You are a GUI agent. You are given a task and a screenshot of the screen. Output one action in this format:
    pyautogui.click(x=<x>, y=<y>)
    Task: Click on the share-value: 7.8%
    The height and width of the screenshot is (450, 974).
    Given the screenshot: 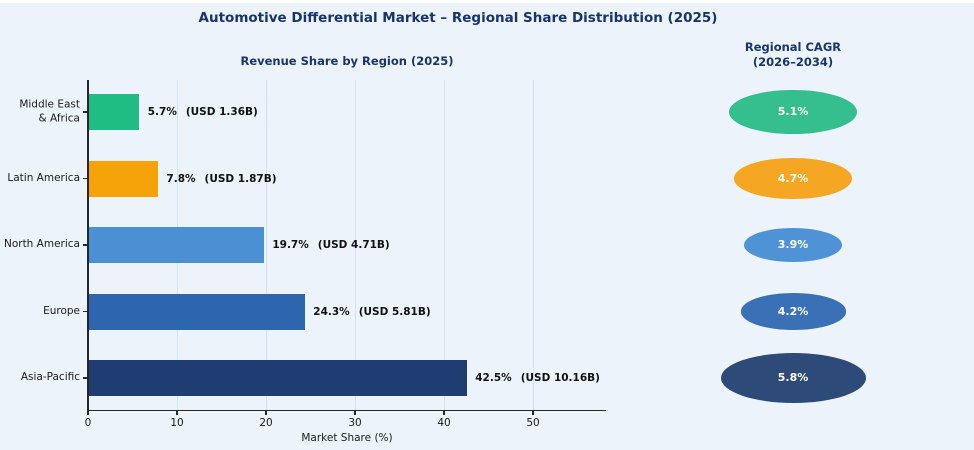 What is the action you would take?
    pyautogui.click(x=181, y=178)
    